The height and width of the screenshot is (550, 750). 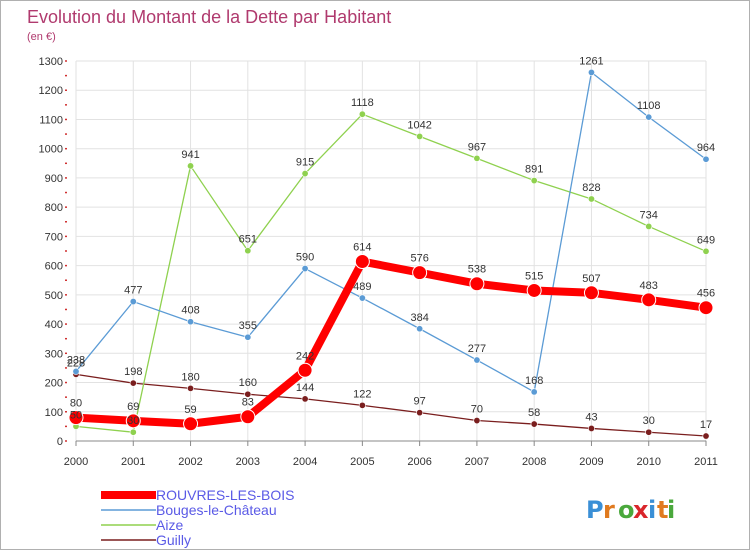 I want to click on y-tick-label: 700, so click(x=54, y=237).